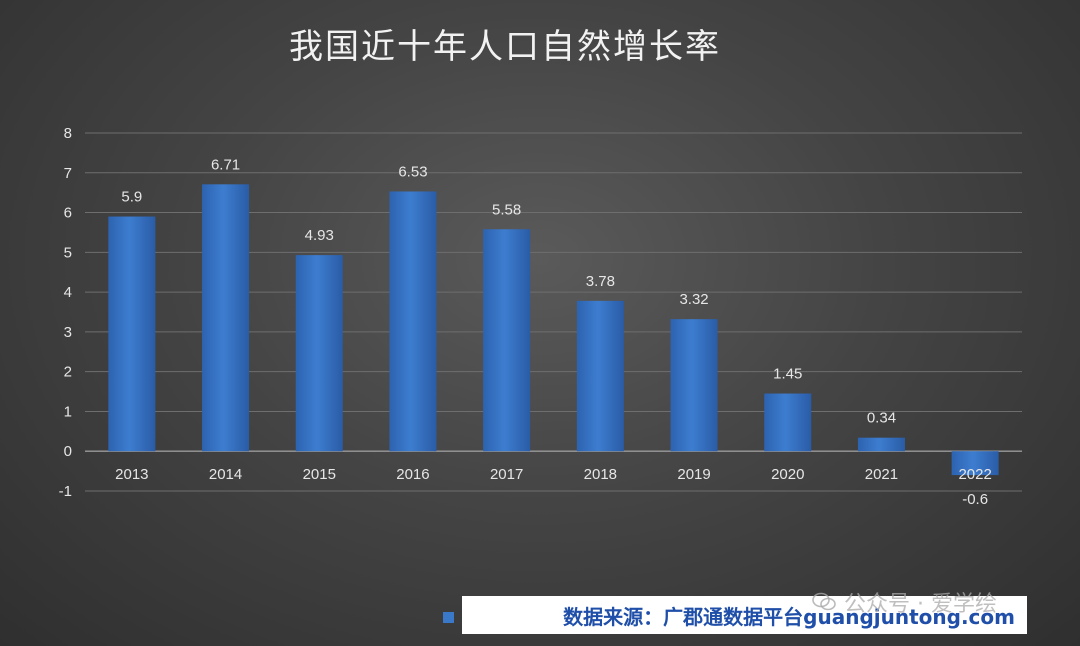 This screenshot has height=646, width=1080. What do you see at coordinates (65, 312) in the screenshot?
I see `y-axis: -1 0 1 2 3 4 5 6 7 8` at bounding box center [65, 312].